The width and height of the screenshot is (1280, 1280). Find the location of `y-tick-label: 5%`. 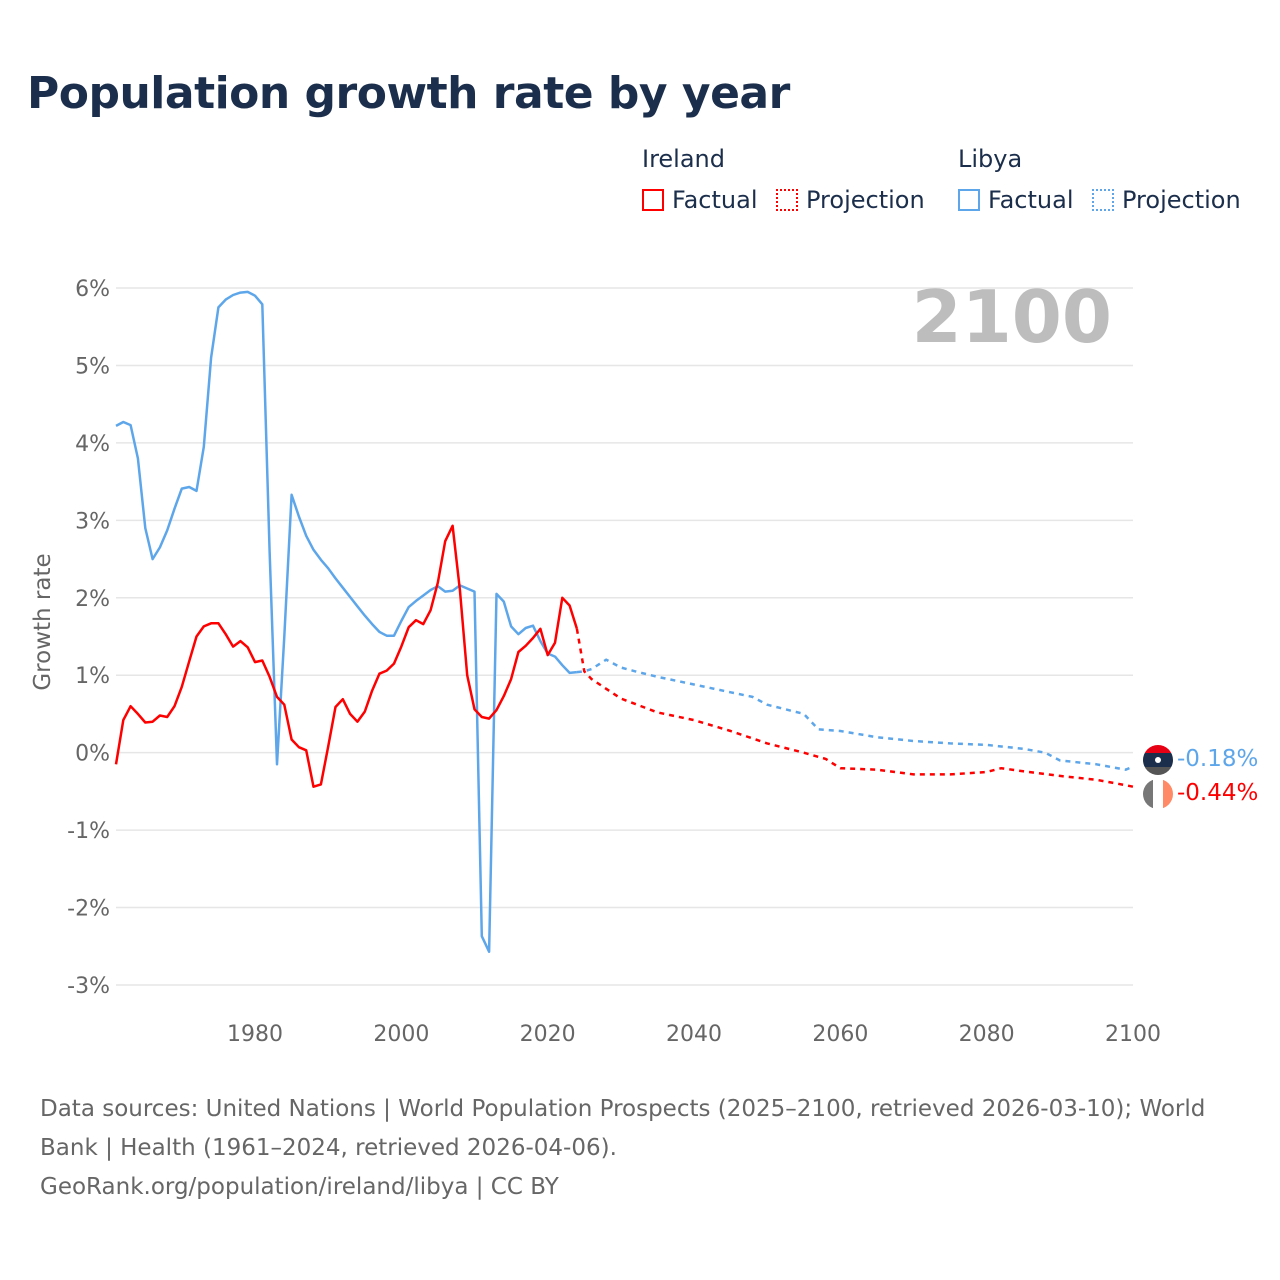

y-tick-label: 5% is located at coordinates (92, 366).